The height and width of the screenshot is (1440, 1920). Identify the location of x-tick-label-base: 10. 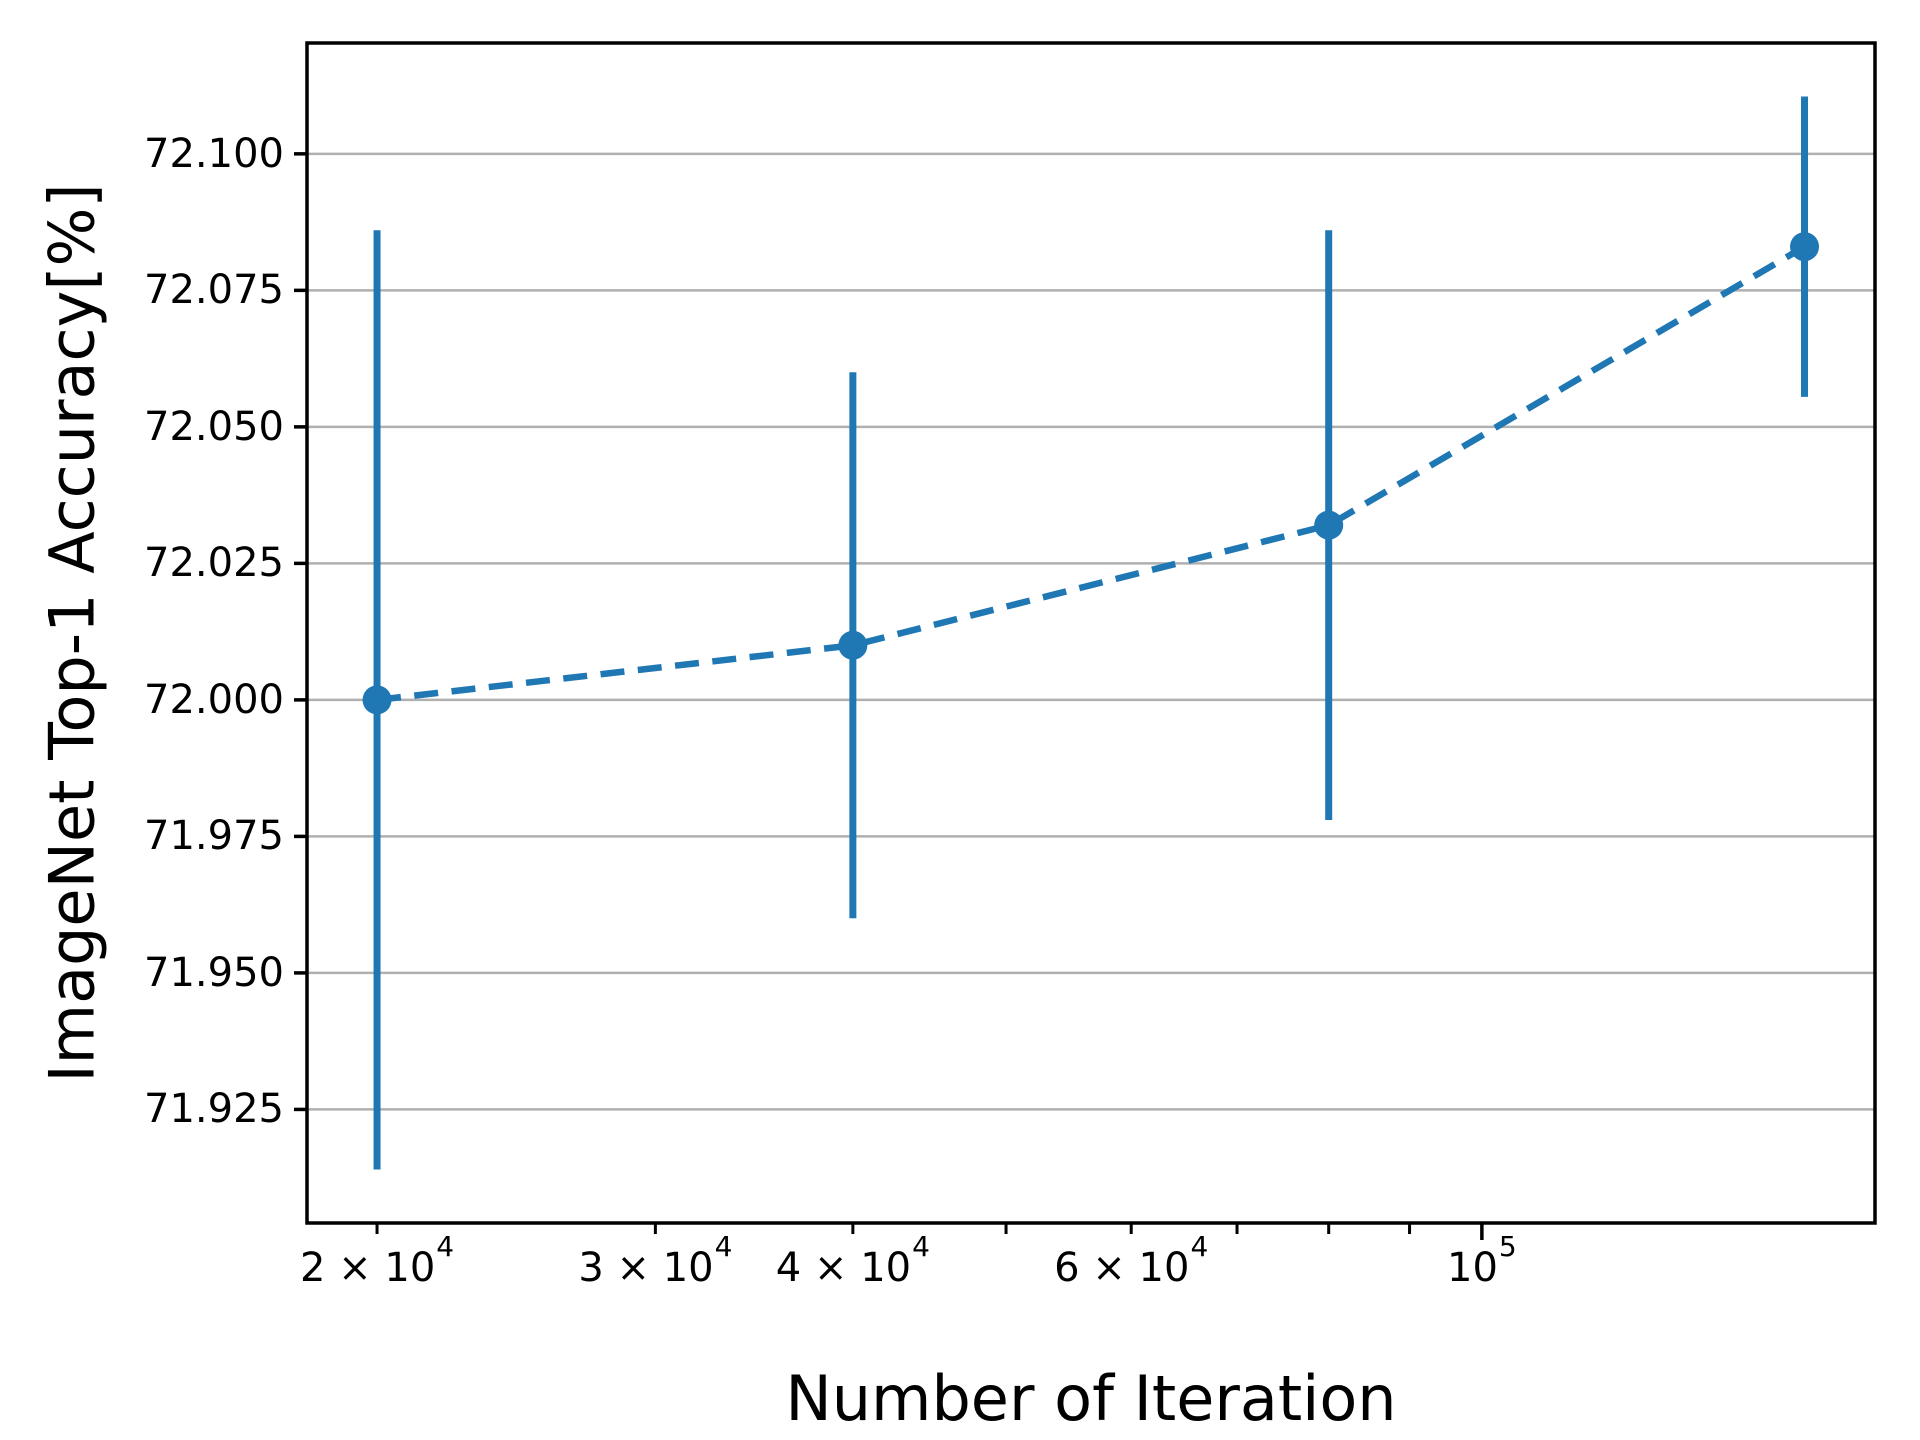
(1472, 1268).